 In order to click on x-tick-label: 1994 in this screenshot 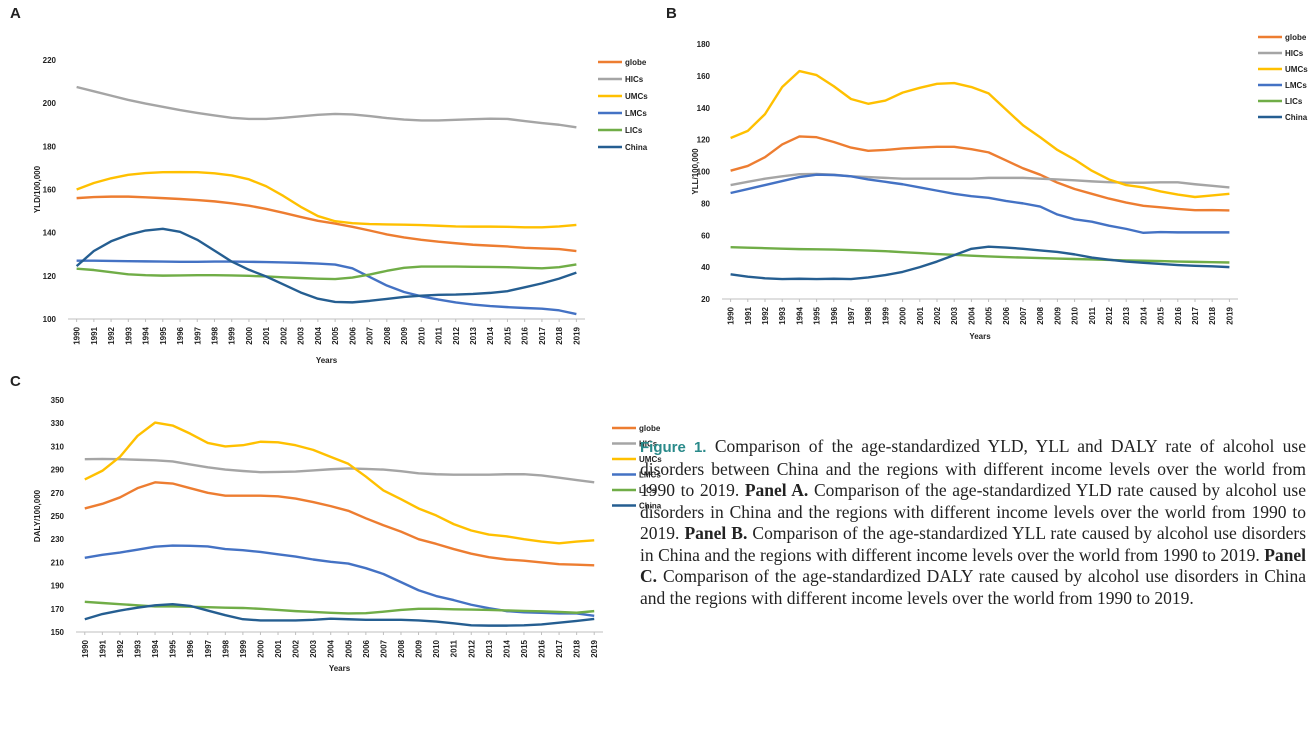, I will do `click(155, 648)`.